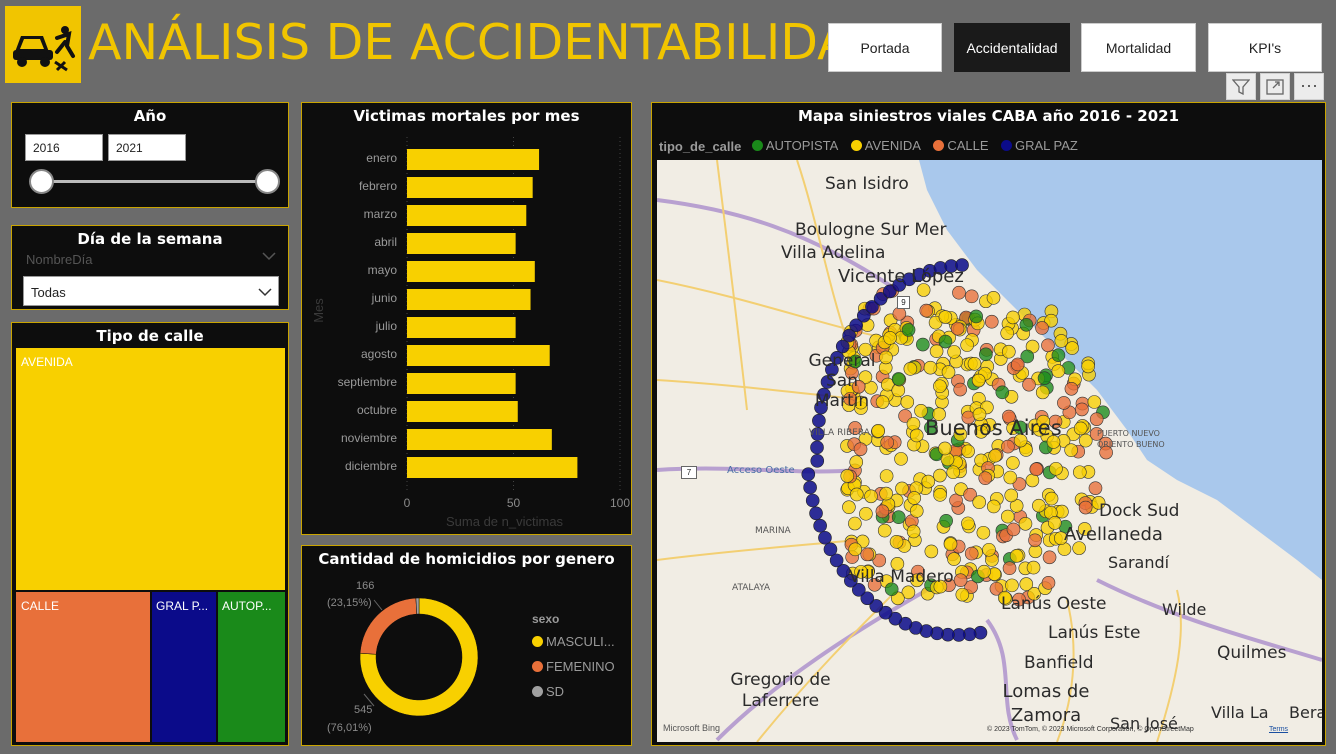 Image resolution: width=1336 pixels, height=754 pixels. Describe the element at coordinates (1012, 47) in the screenshot. I see `nav-accidentalidad-button: Accidentalidad` at that location.